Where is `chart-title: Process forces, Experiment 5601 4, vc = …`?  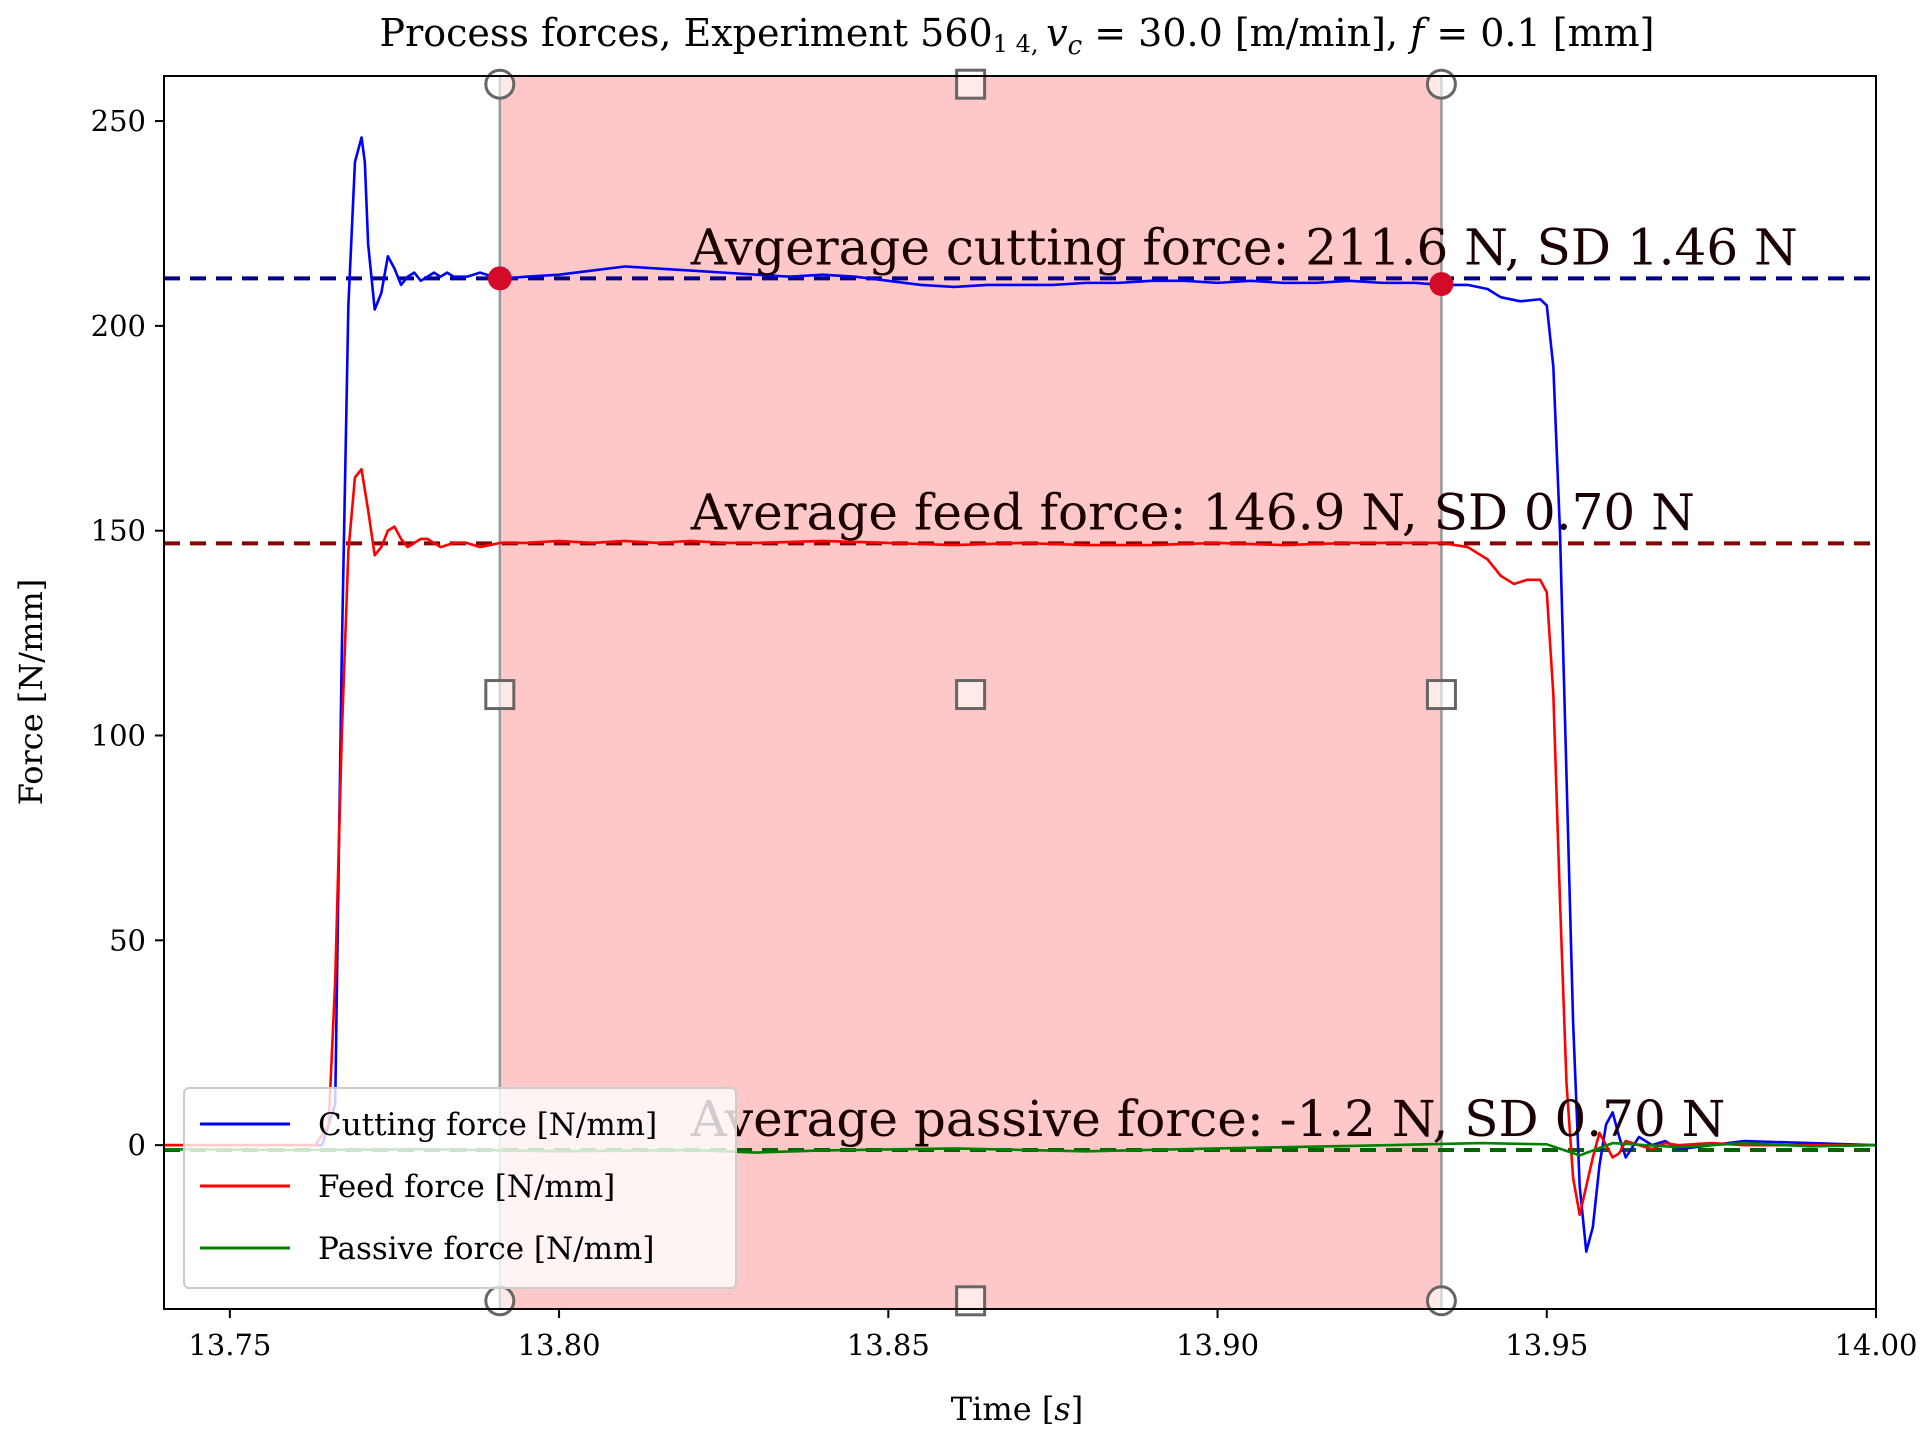 chart-title: Process forces, Experiment 5601 4, vc = … is located at coordinates (1017, 36).